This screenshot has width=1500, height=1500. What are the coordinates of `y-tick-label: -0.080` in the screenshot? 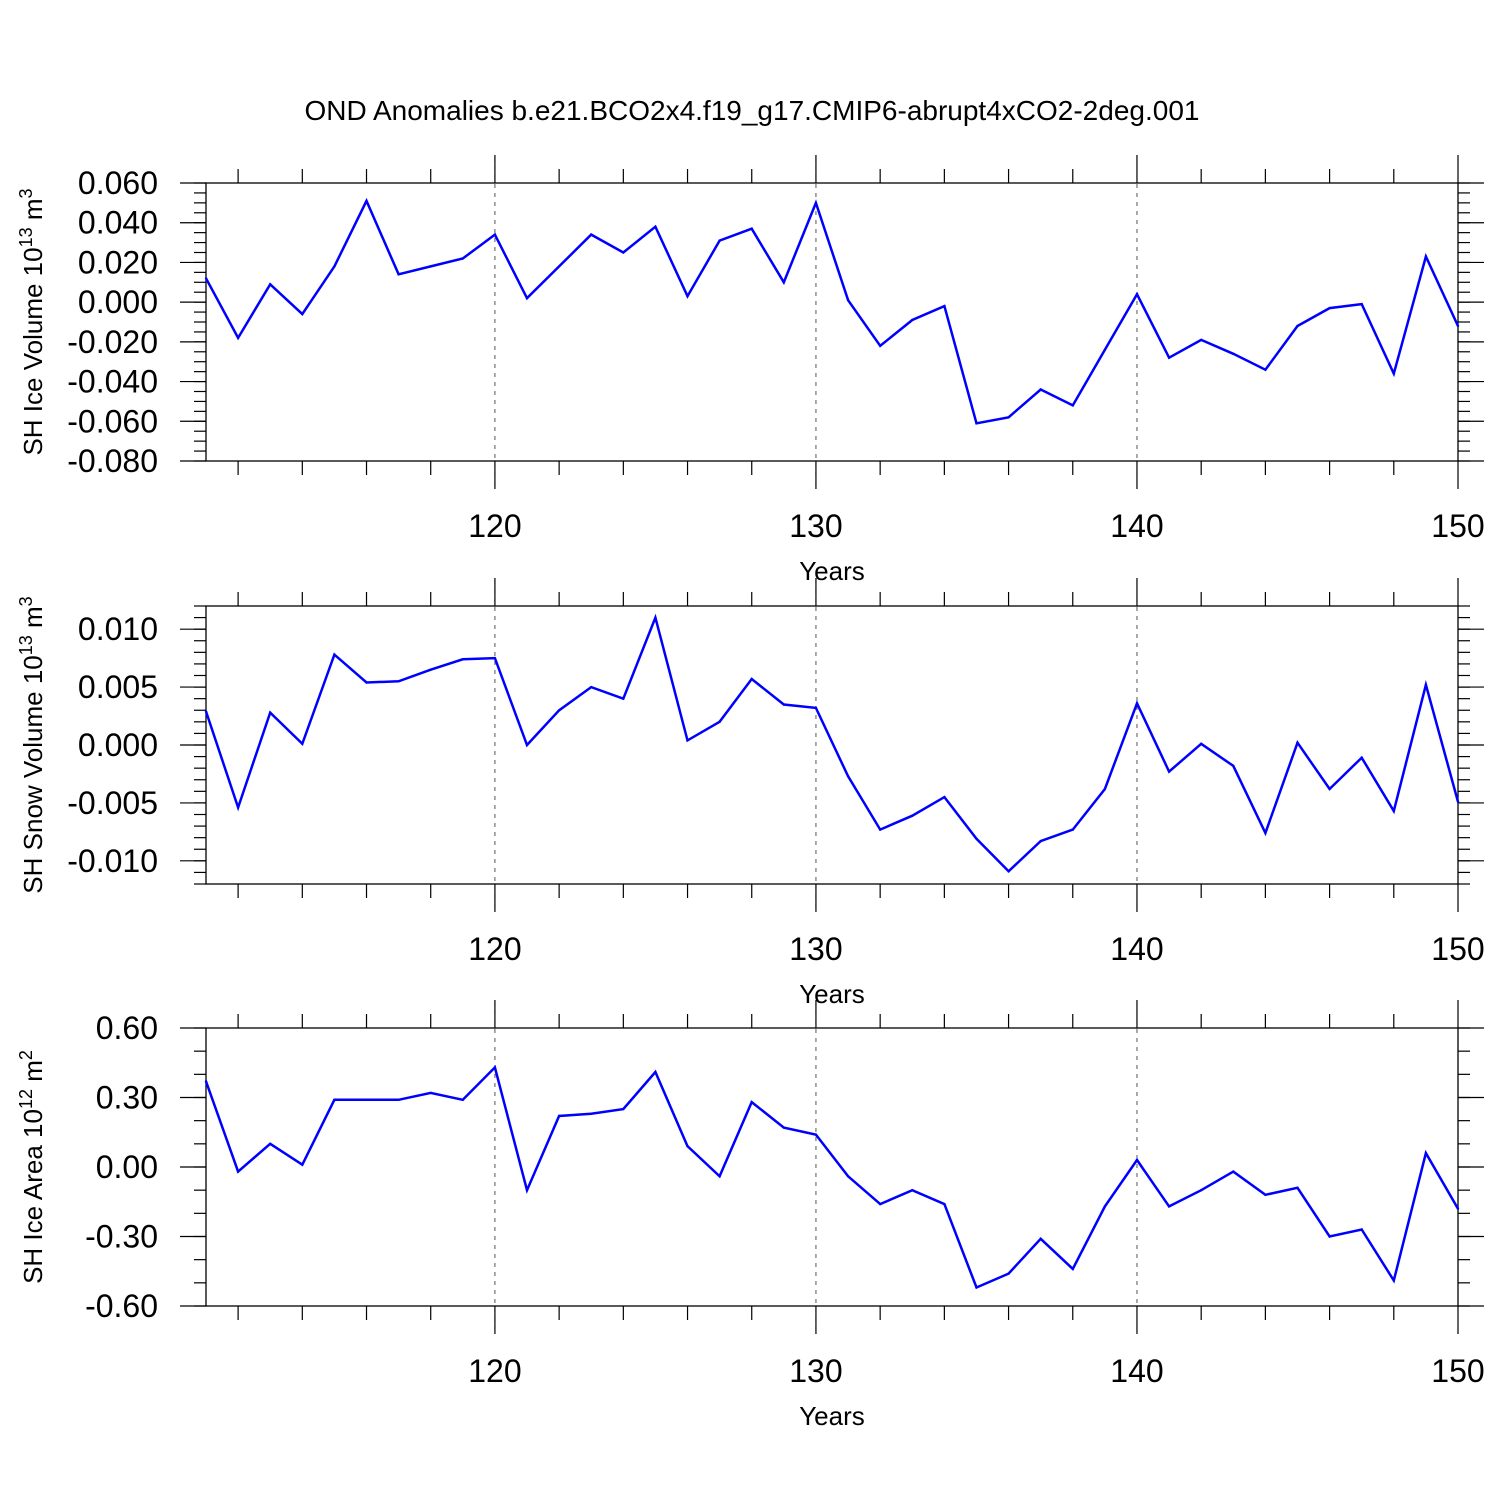 It's located at (112, 461).